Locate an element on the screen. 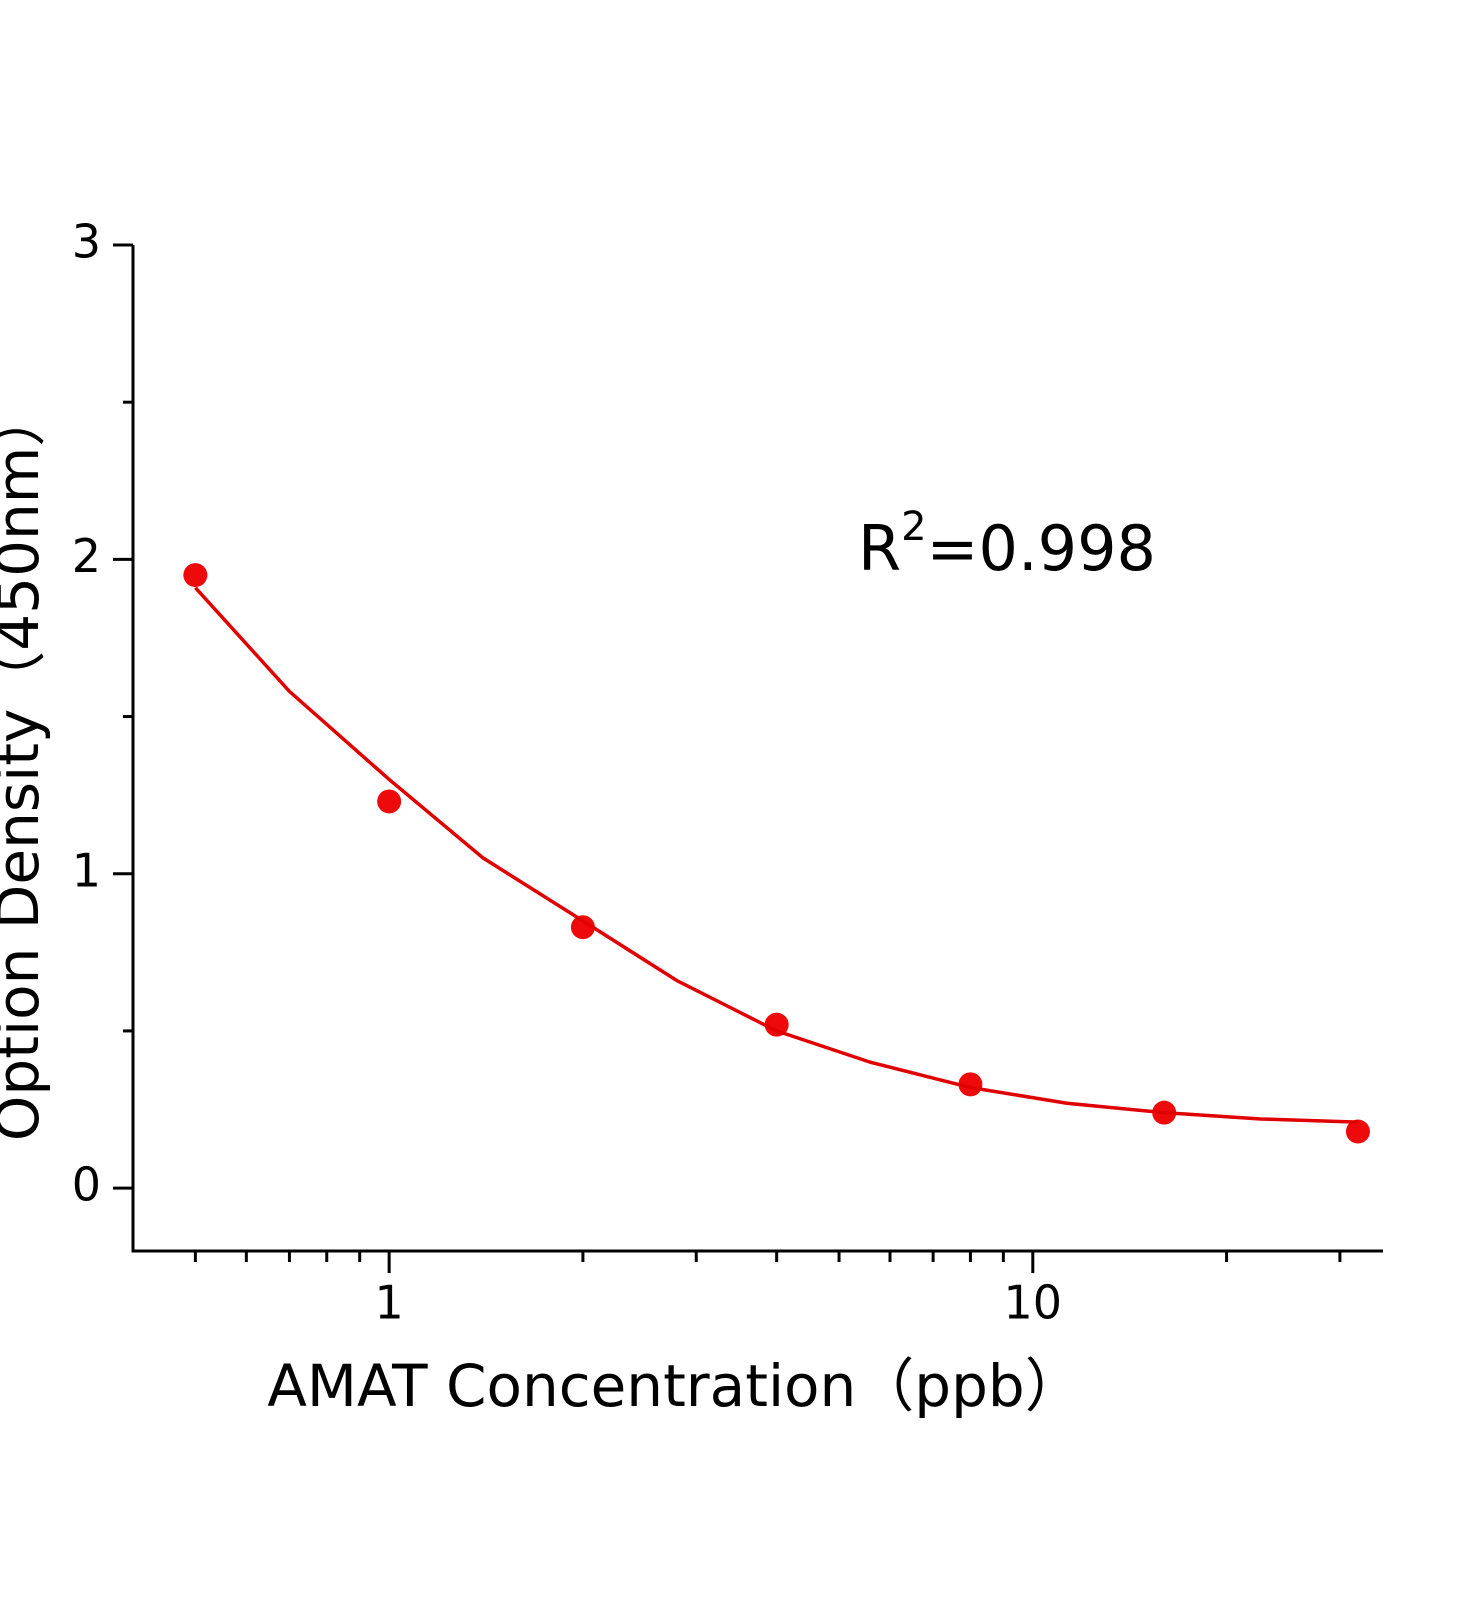 The height and width of the screenshot is (1600, 1472). x-tick-label: 10 is located at coordinates (1033, 1303).